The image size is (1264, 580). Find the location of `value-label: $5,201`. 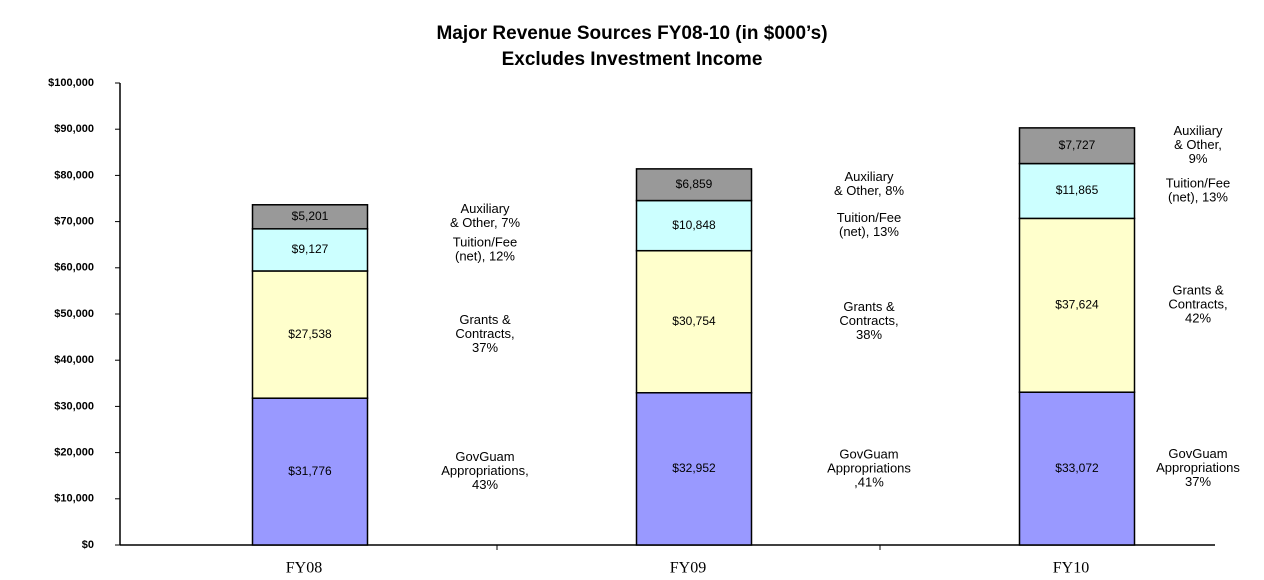

value-label: $5,201 is located at coordinates (310, 216).